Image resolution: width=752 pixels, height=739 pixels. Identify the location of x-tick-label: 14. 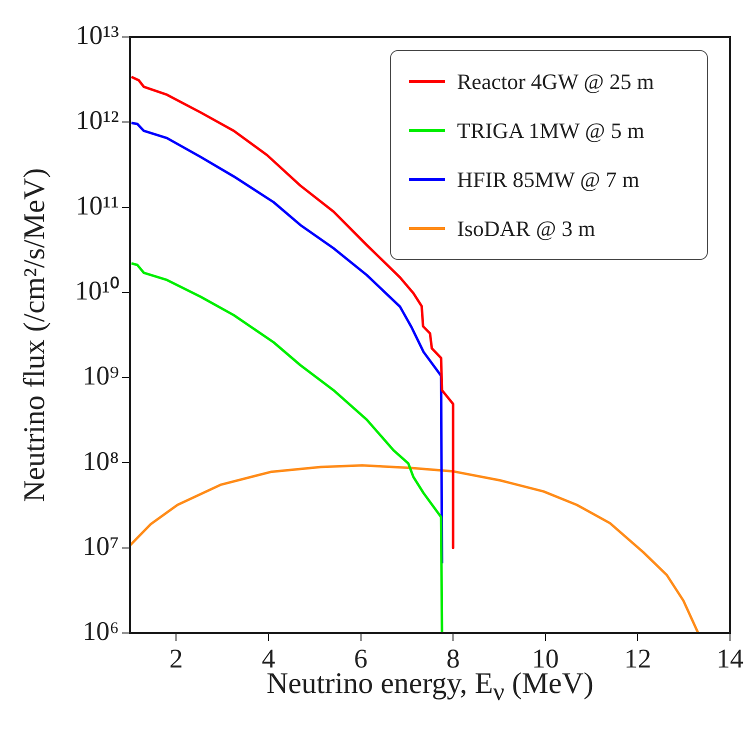
(730, 658).